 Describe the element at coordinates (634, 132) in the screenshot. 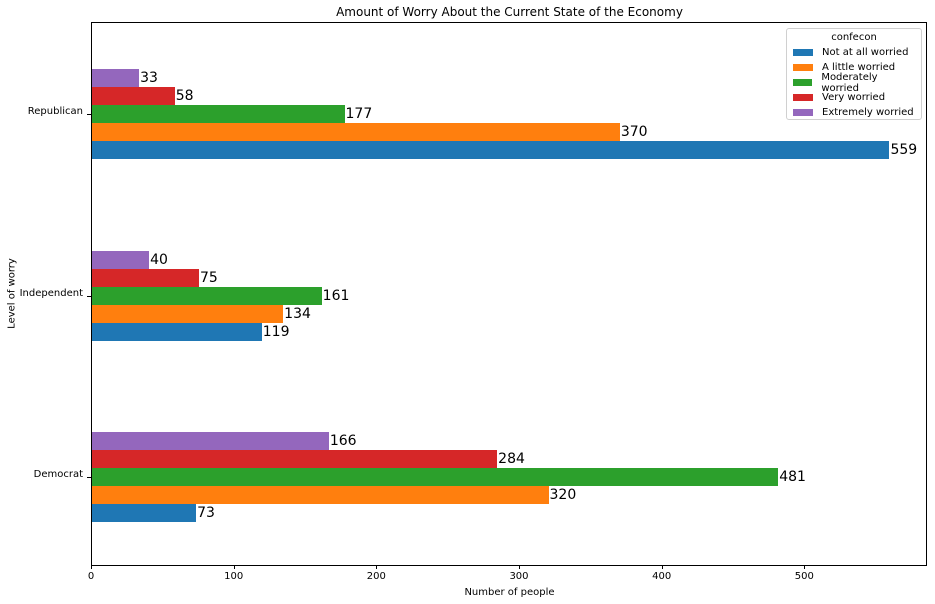

I see `bar-value-label: 370` at that location.